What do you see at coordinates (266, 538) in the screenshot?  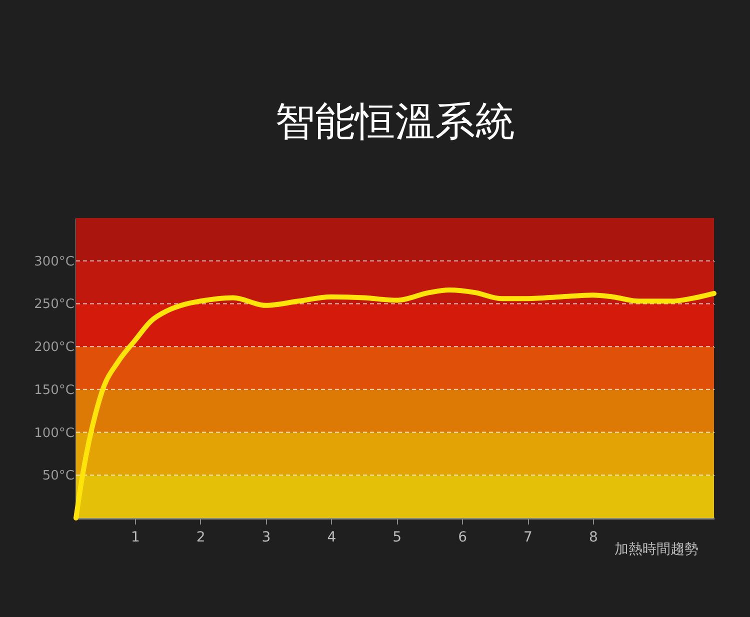 I see `x-tick-label: 3` at bounding box center [266, 538].